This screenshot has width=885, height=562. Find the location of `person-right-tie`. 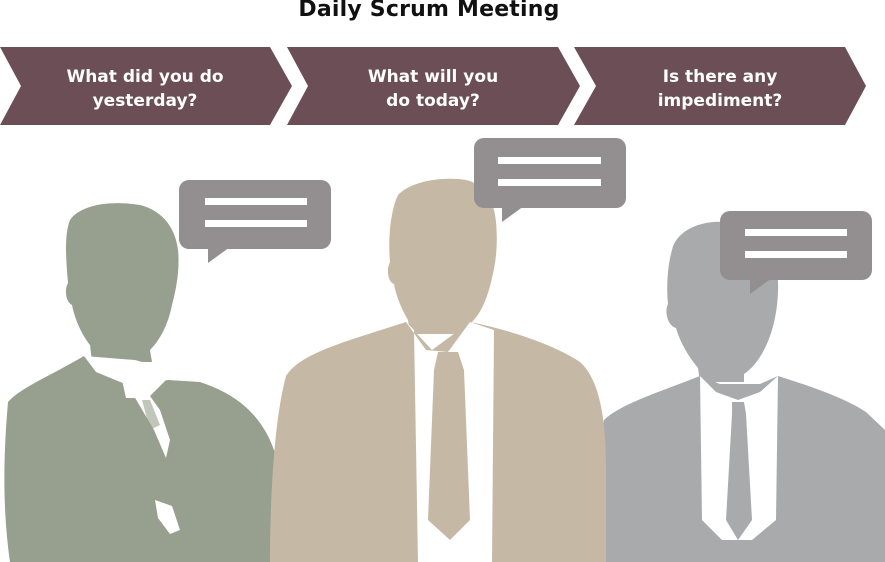

person-right-tie is located at coordinates (739, 471).